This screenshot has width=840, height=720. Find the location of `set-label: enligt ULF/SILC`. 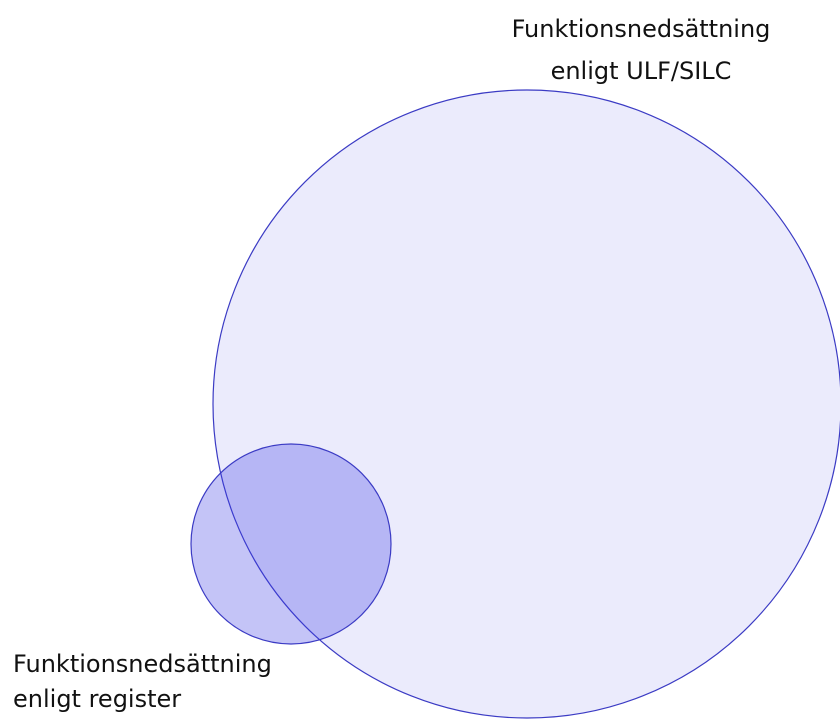

set-label: enligt ULF/SILC is located at coordinates (641, 71).